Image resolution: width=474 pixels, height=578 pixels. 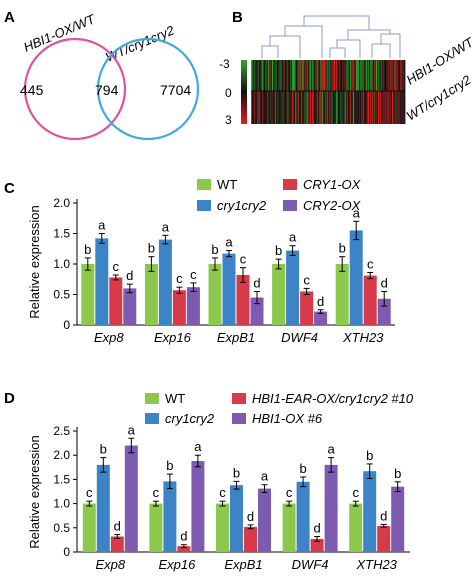 I want to click on y-tick-label: 0.5, so click(x=61, y=528).